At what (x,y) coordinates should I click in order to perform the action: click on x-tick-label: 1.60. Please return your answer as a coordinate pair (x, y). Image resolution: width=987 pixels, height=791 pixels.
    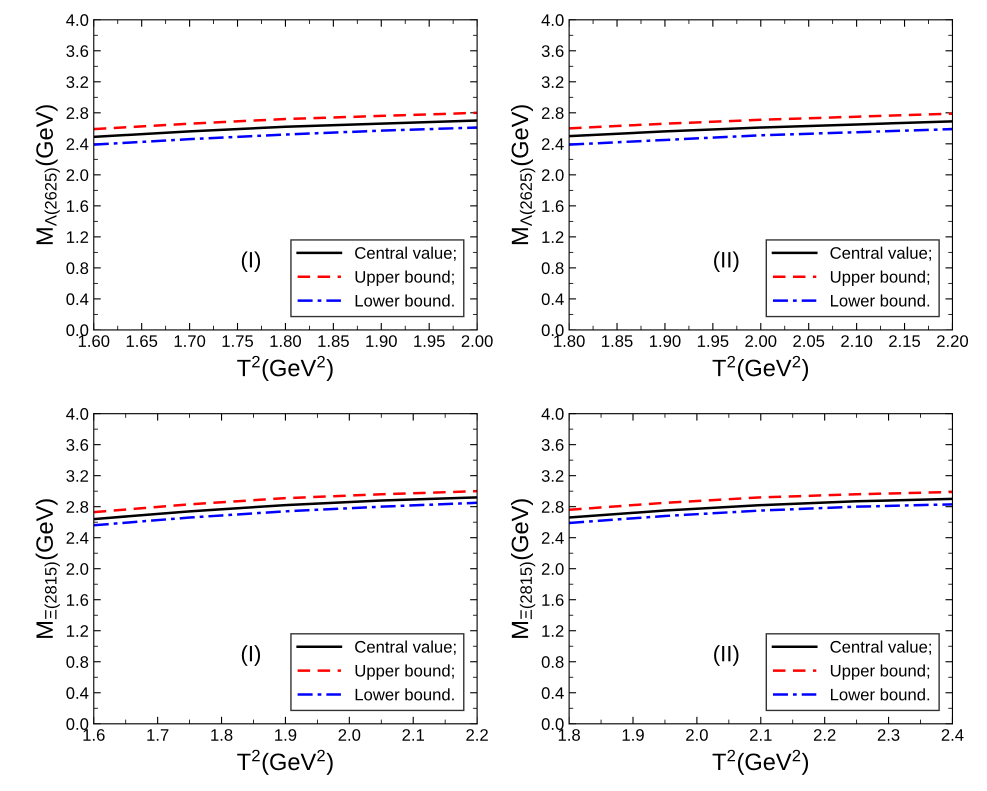
    Looking at the image, I should click on (94, 341).